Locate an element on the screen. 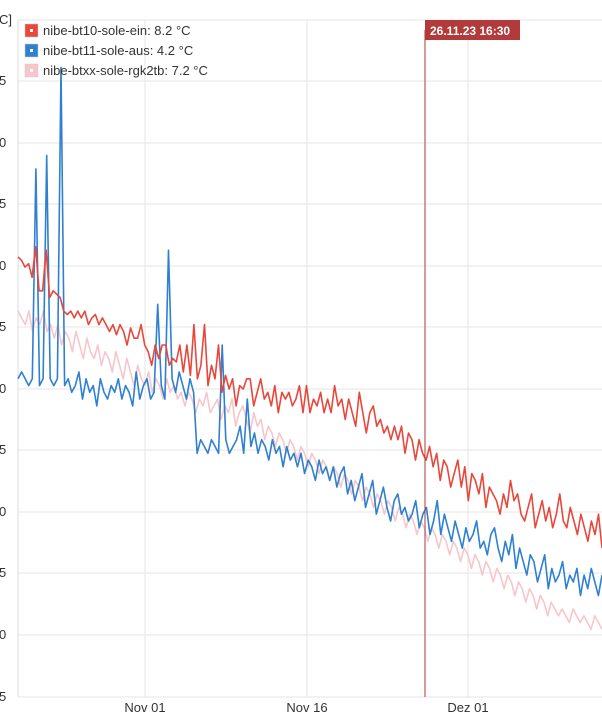 Image resolution: width=602 pixels, height=715 pixels. y-axis-ticks: 5 0 5 0 5 0 5 0 5 0 5 is located at coordinates (3, 388).